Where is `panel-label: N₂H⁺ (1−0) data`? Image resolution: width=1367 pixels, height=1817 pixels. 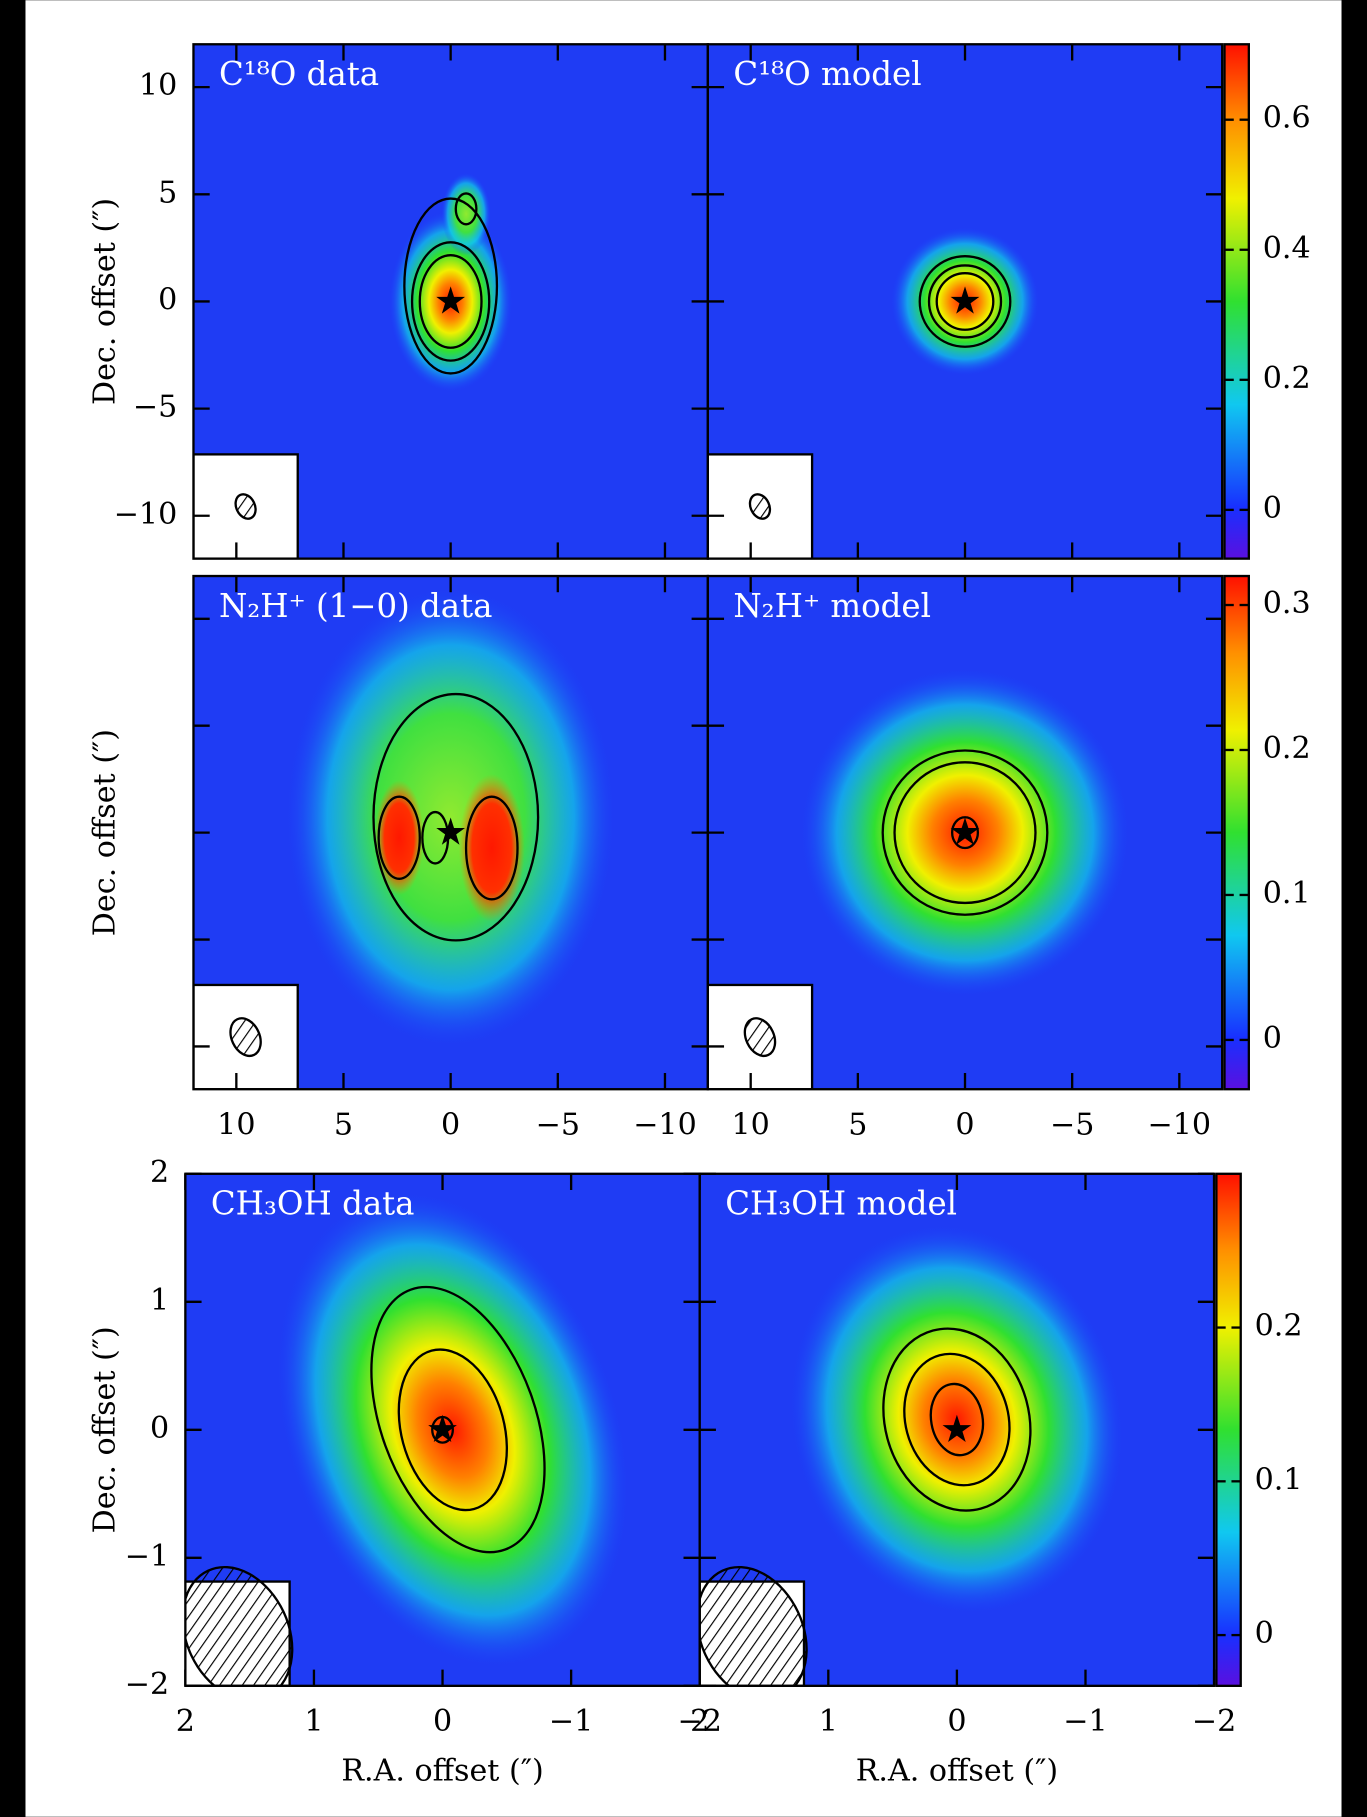
panel-label: N₂H⁺ (1−0) data is located at coordinates (356, 606).